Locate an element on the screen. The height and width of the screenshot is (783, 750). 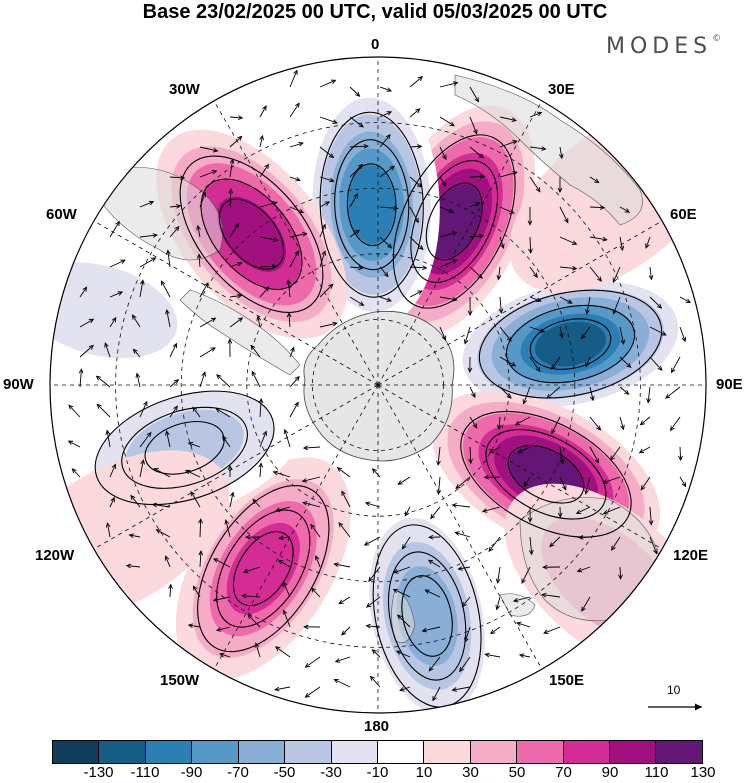
lon-label-30w: 30W is located at coordinates (184, 89).